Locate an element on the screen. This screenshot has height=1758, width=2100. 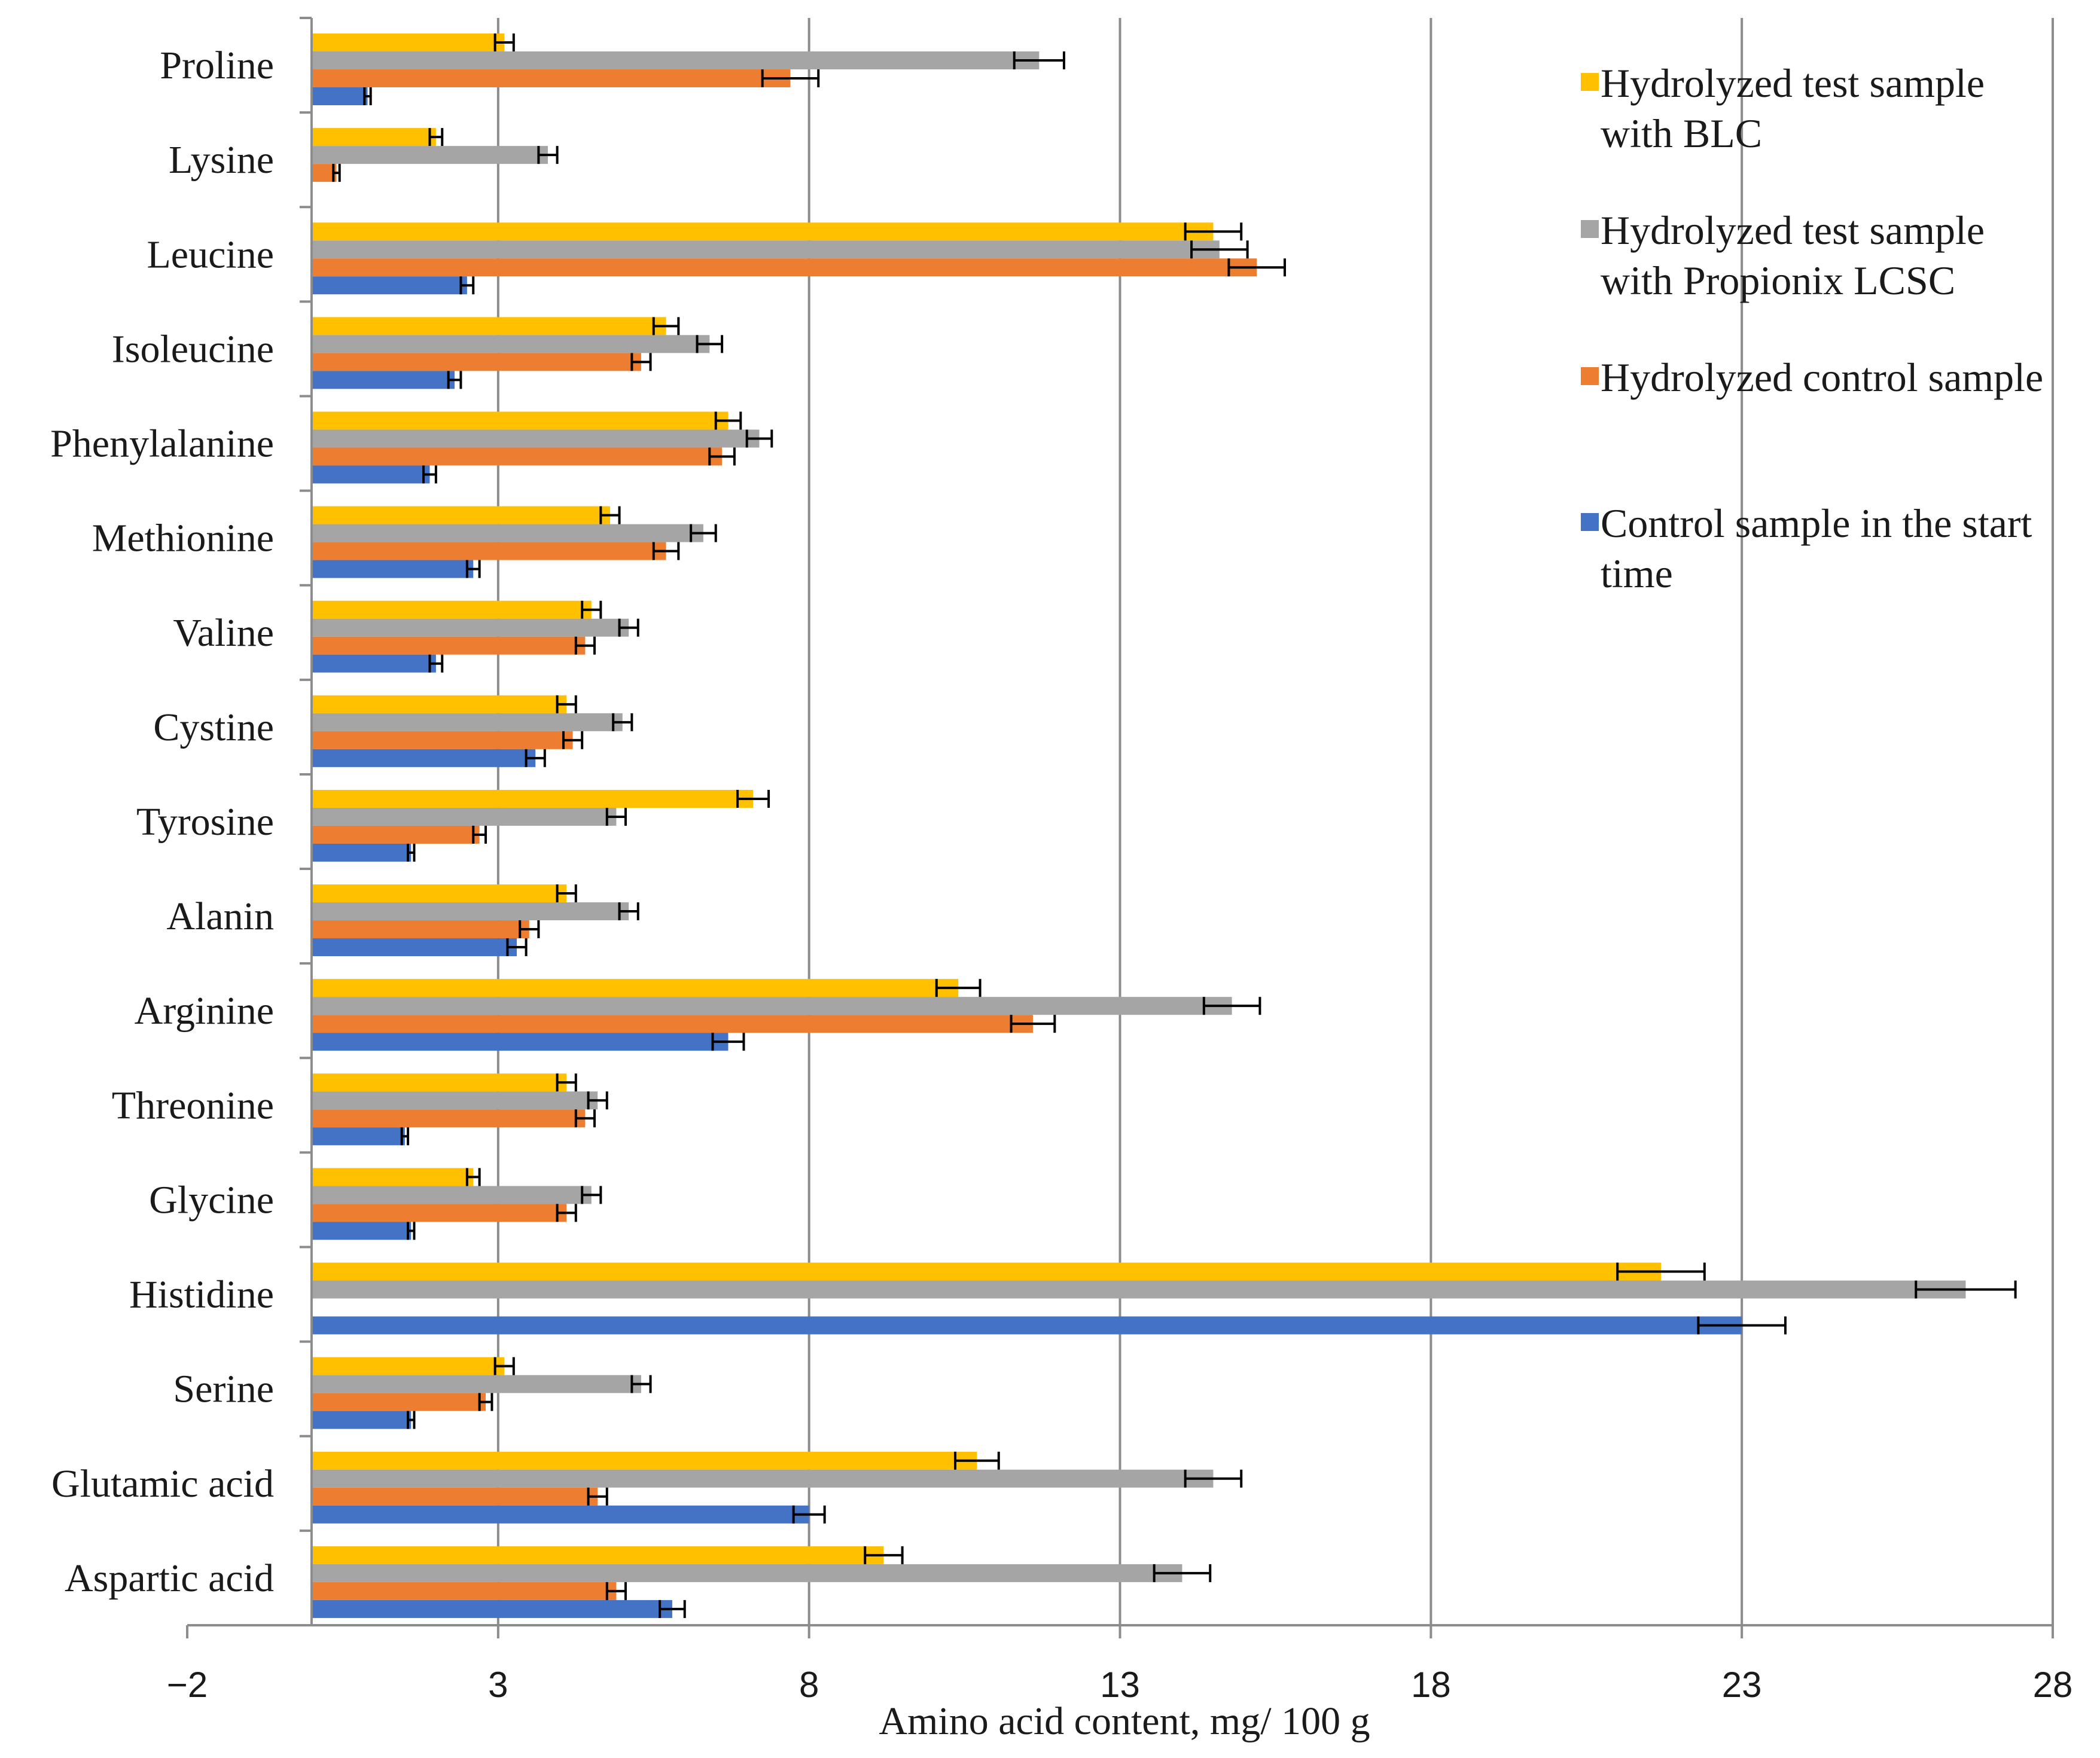
x-tick-label: 28 is located at coordinates (2053, 1685).